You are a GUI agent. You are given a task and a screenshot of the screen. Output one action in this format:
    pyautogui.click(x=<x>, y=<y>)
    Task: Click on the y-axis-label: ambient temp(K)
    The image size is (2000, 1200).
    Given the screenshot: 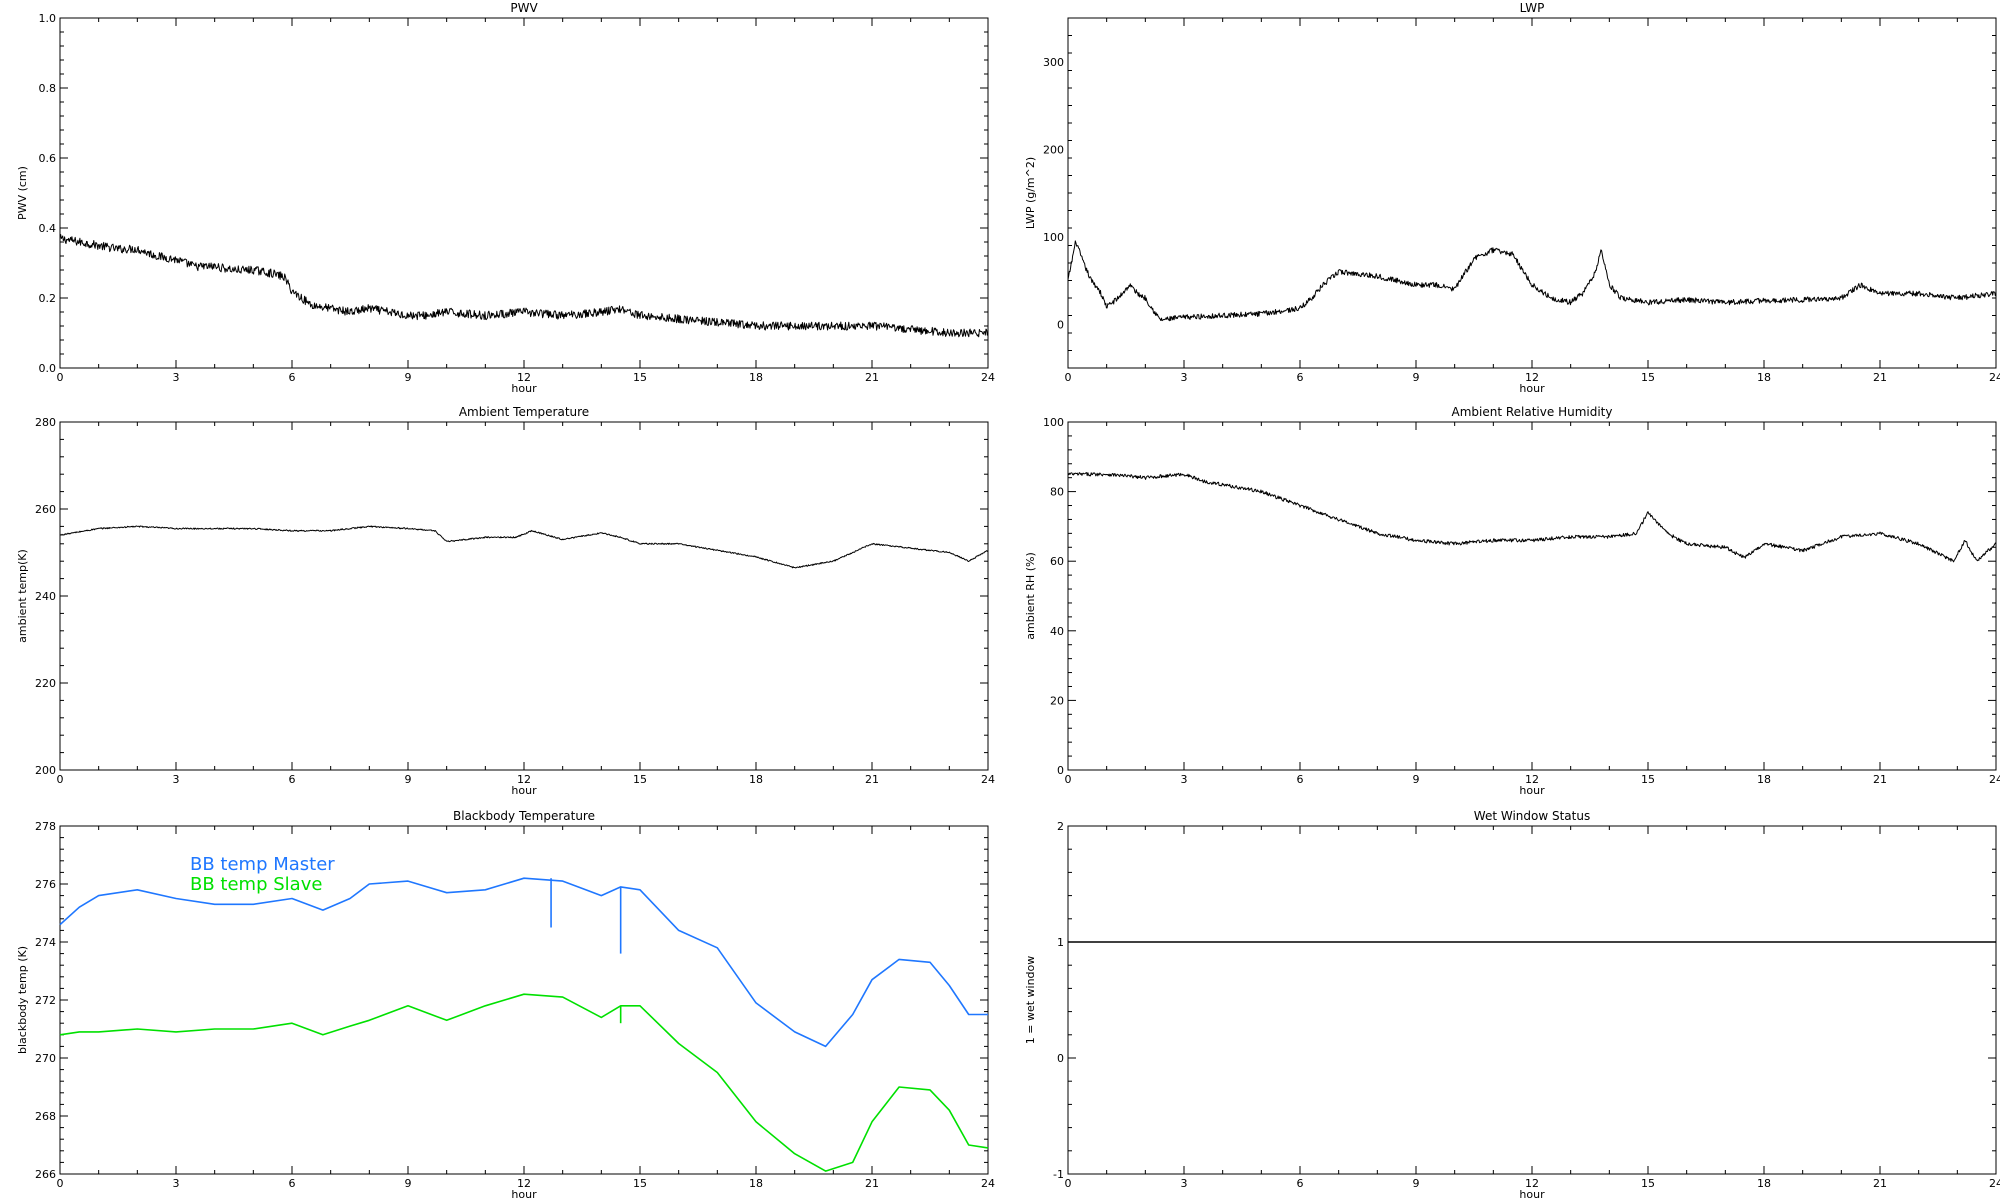 What is the action you would take?
    pyautogui.click(x=22, y=596)
    